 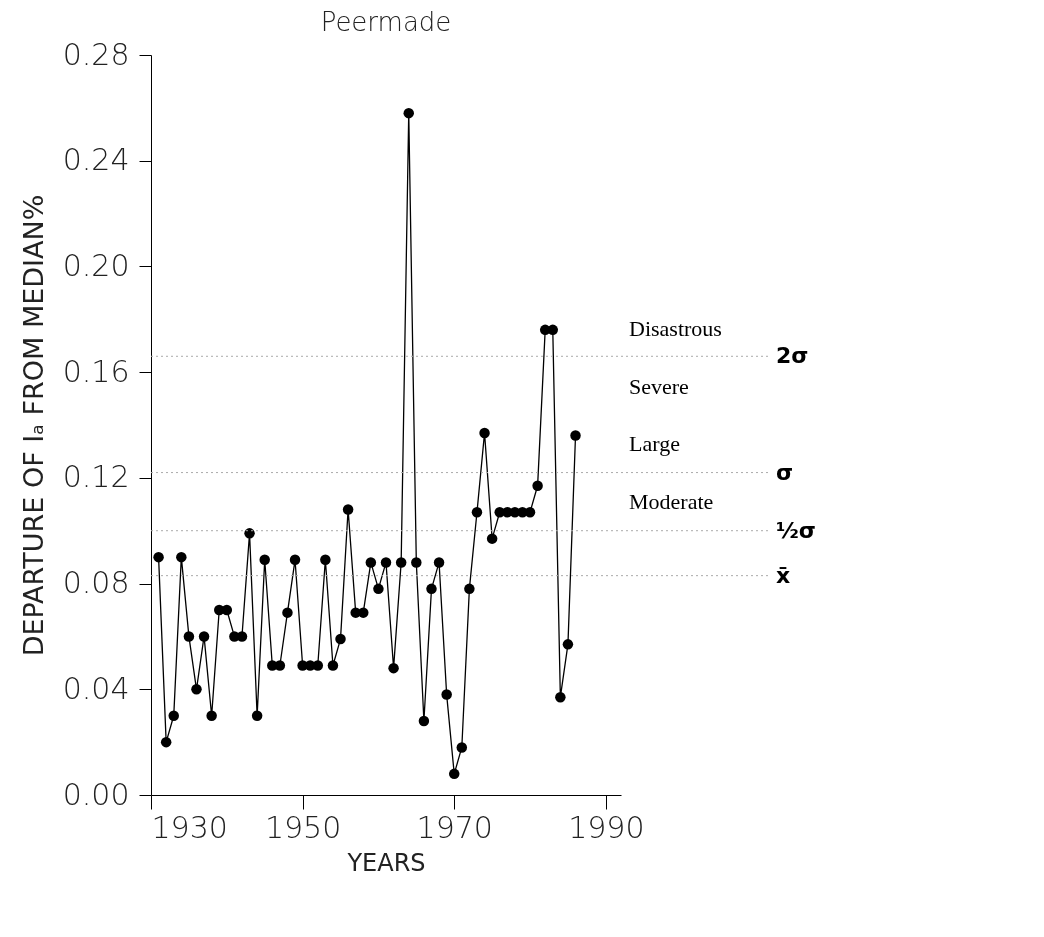 What do you see at coordinates (303, 827) in the screenshot?
I see `x-tick-label: 1950` at bounding box center [303, 827].